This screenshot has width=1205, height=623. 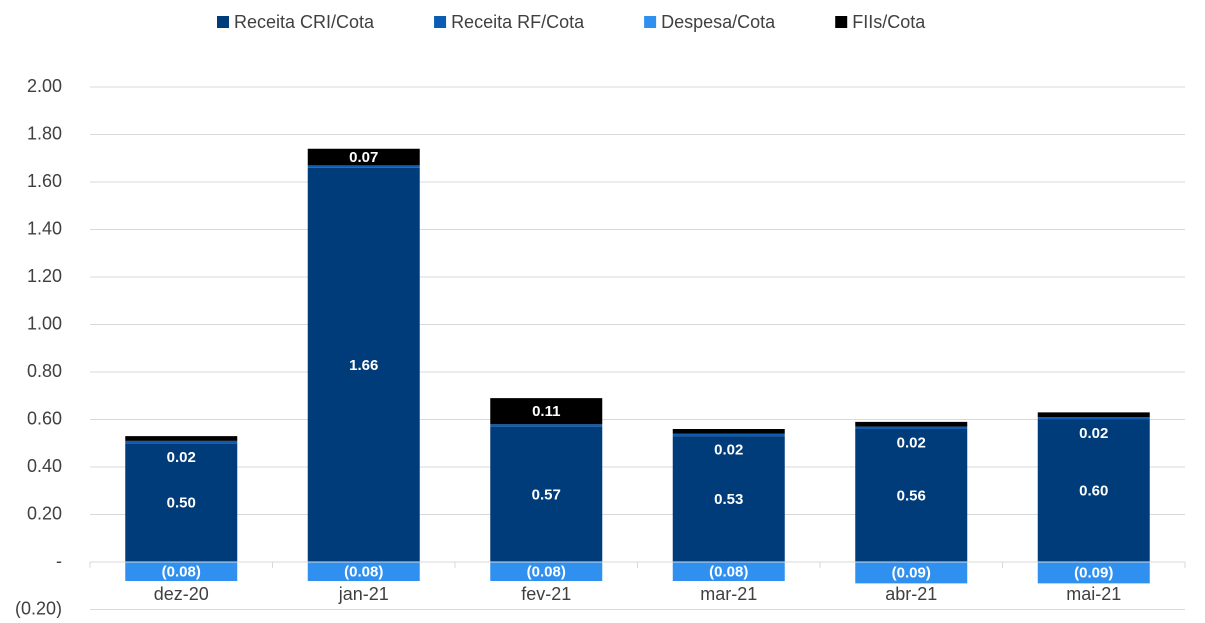 What do you see at coordinates (44, 371) in the screenshot?
I see `y-tick-label: 0.80` at bounding box center [44, 371].